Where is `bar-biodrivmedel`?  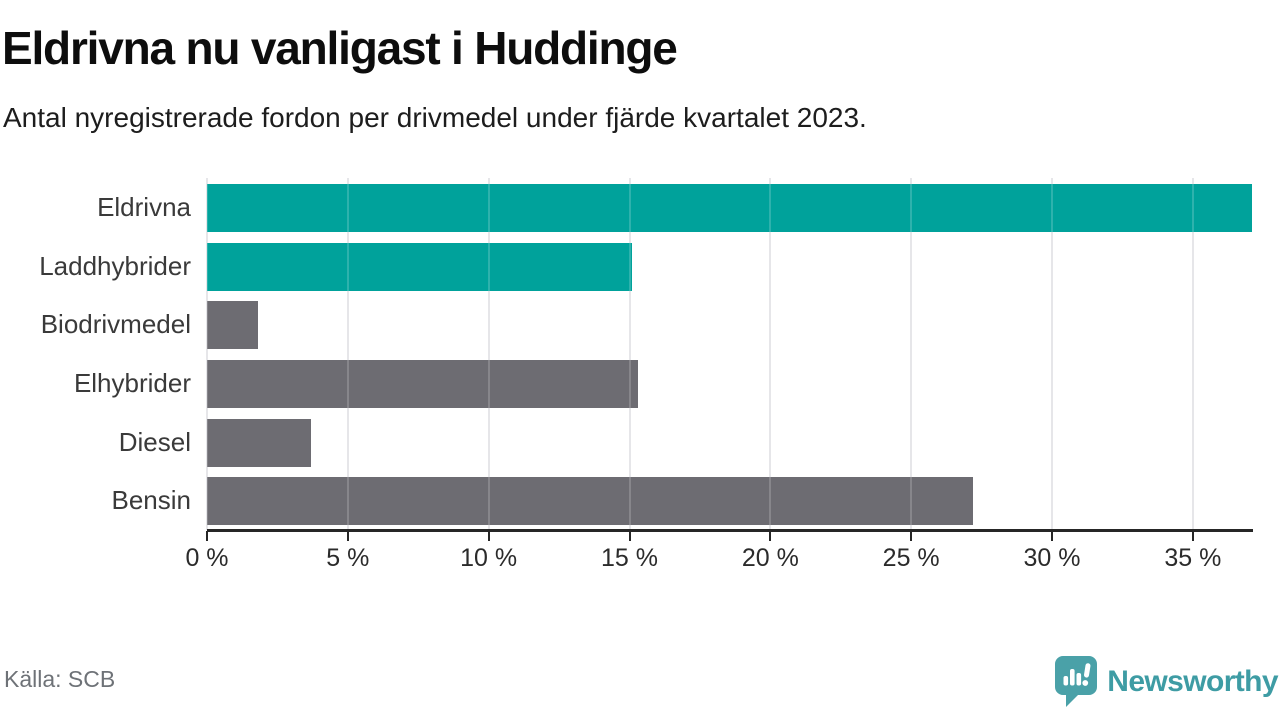
bar-biodrivmedel is located at coordinates (232, 325).